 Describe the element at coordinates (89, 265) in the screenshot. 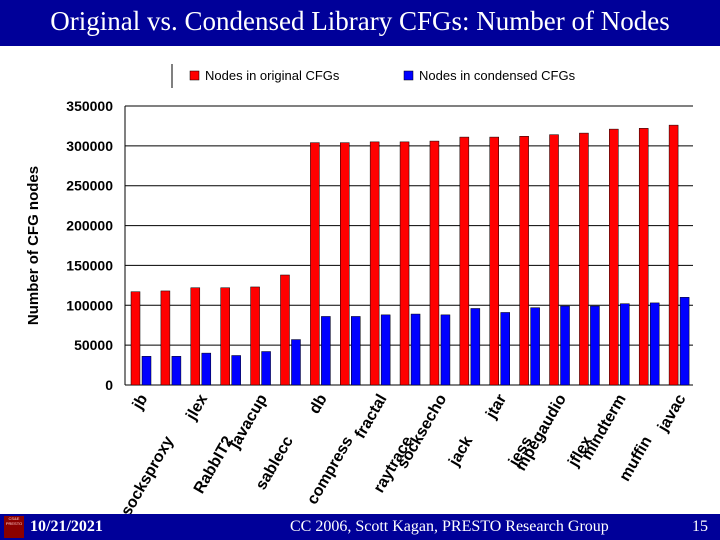

I see `y-tick-label: 150000` at that location.